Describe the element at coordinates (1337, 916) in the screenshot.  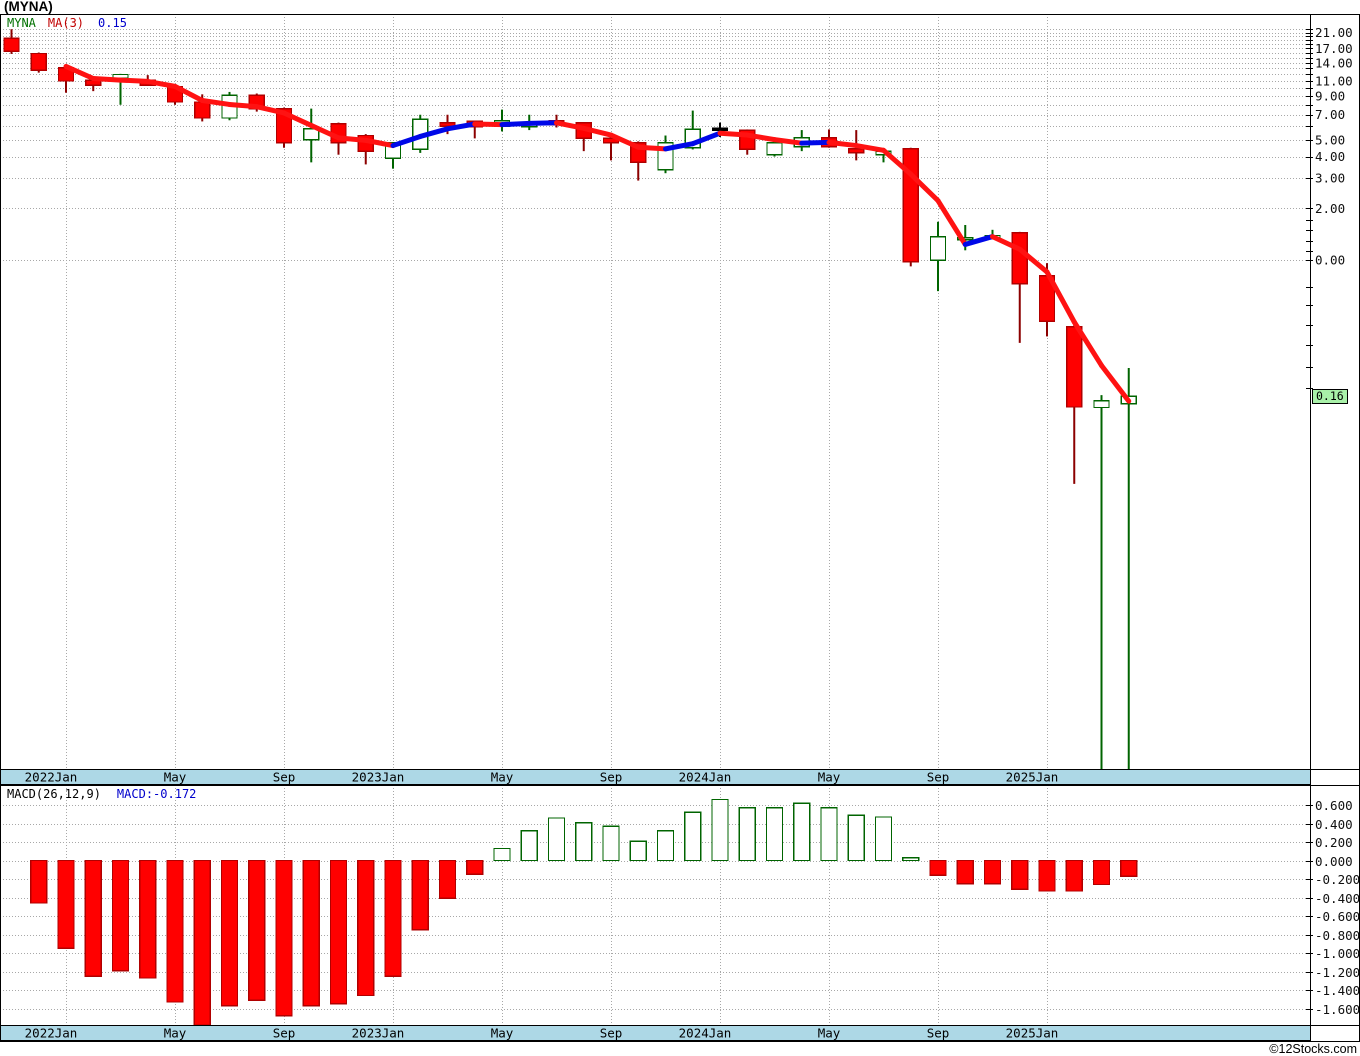
I see `macd-tick-label: -0.600` at that location.